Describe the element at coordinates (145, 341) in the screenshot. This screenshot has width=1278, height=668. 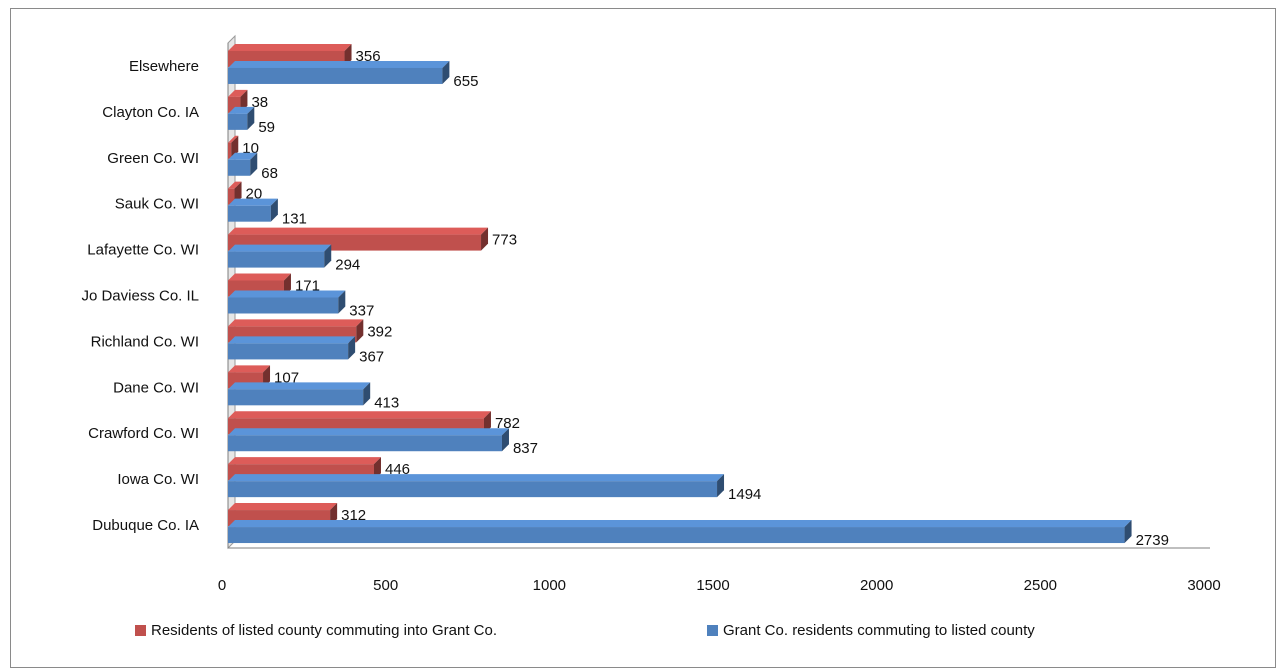
I see `category-label: Richland Co. WI` at that location.